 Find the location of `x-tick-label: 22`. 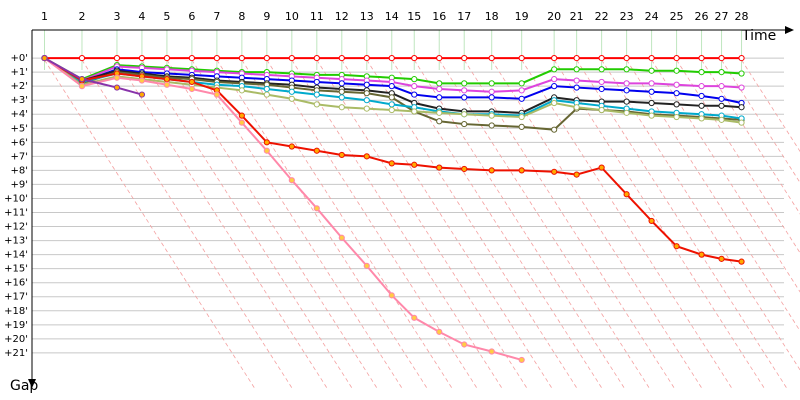

x-tick-label: 22 is located at coordinates (602, 16).